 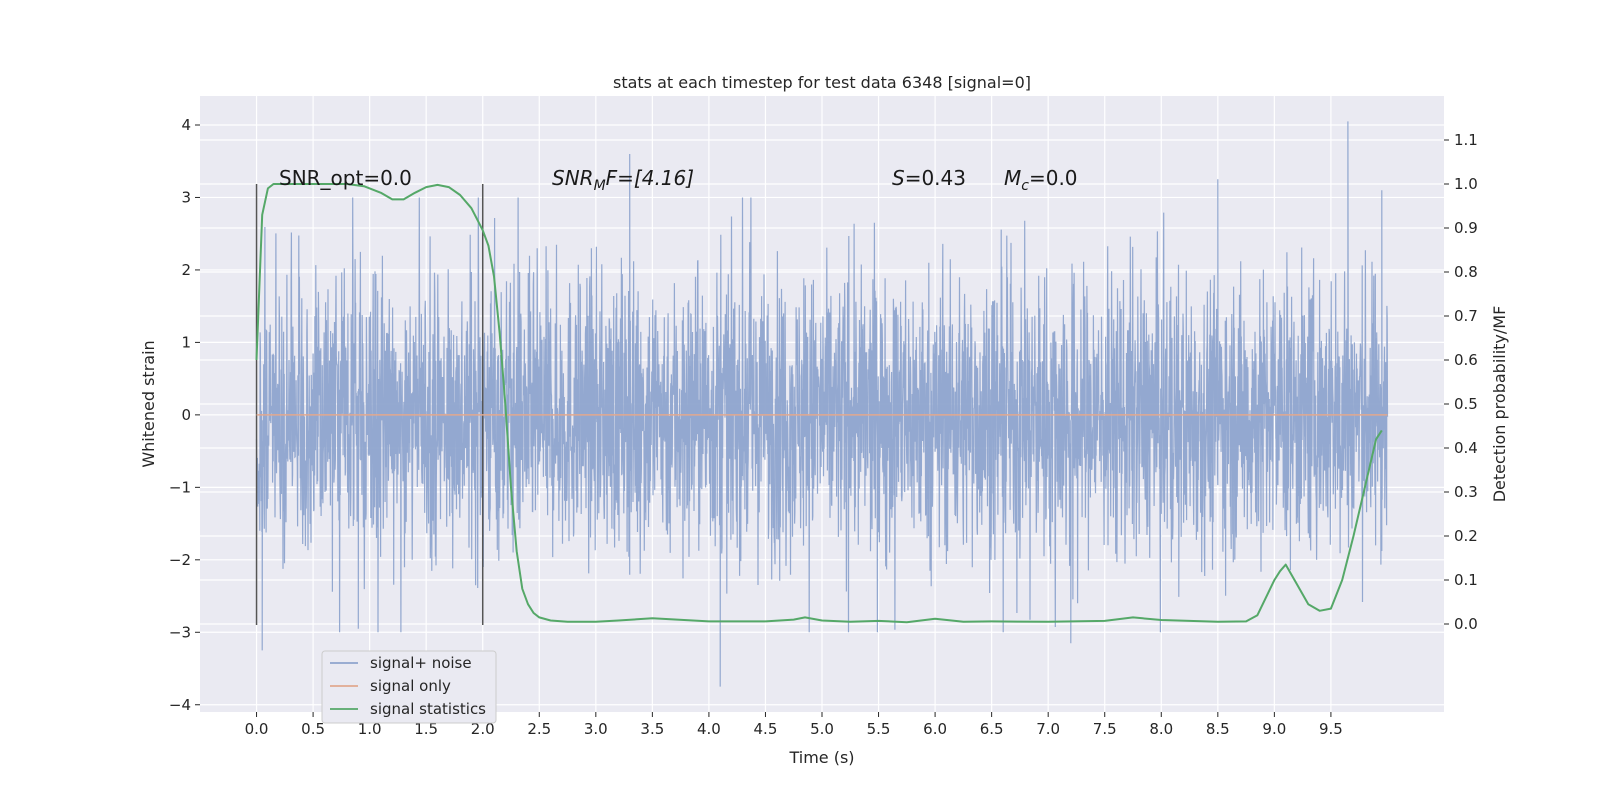 What do you see at coordinates (992, 729) in the screenshot?
I see `x-tick-label: 6.5` at bounding box center [992, 729].